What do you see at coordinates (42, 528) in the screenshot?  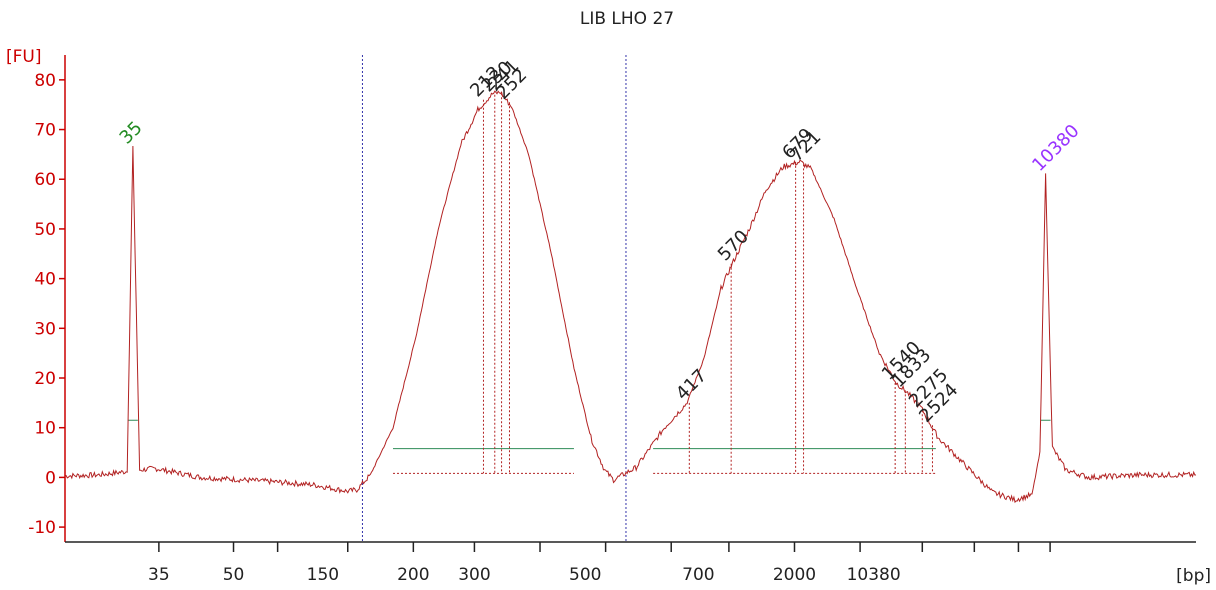 I see `y-tick-label: -10` at bounding box center [42, 528].